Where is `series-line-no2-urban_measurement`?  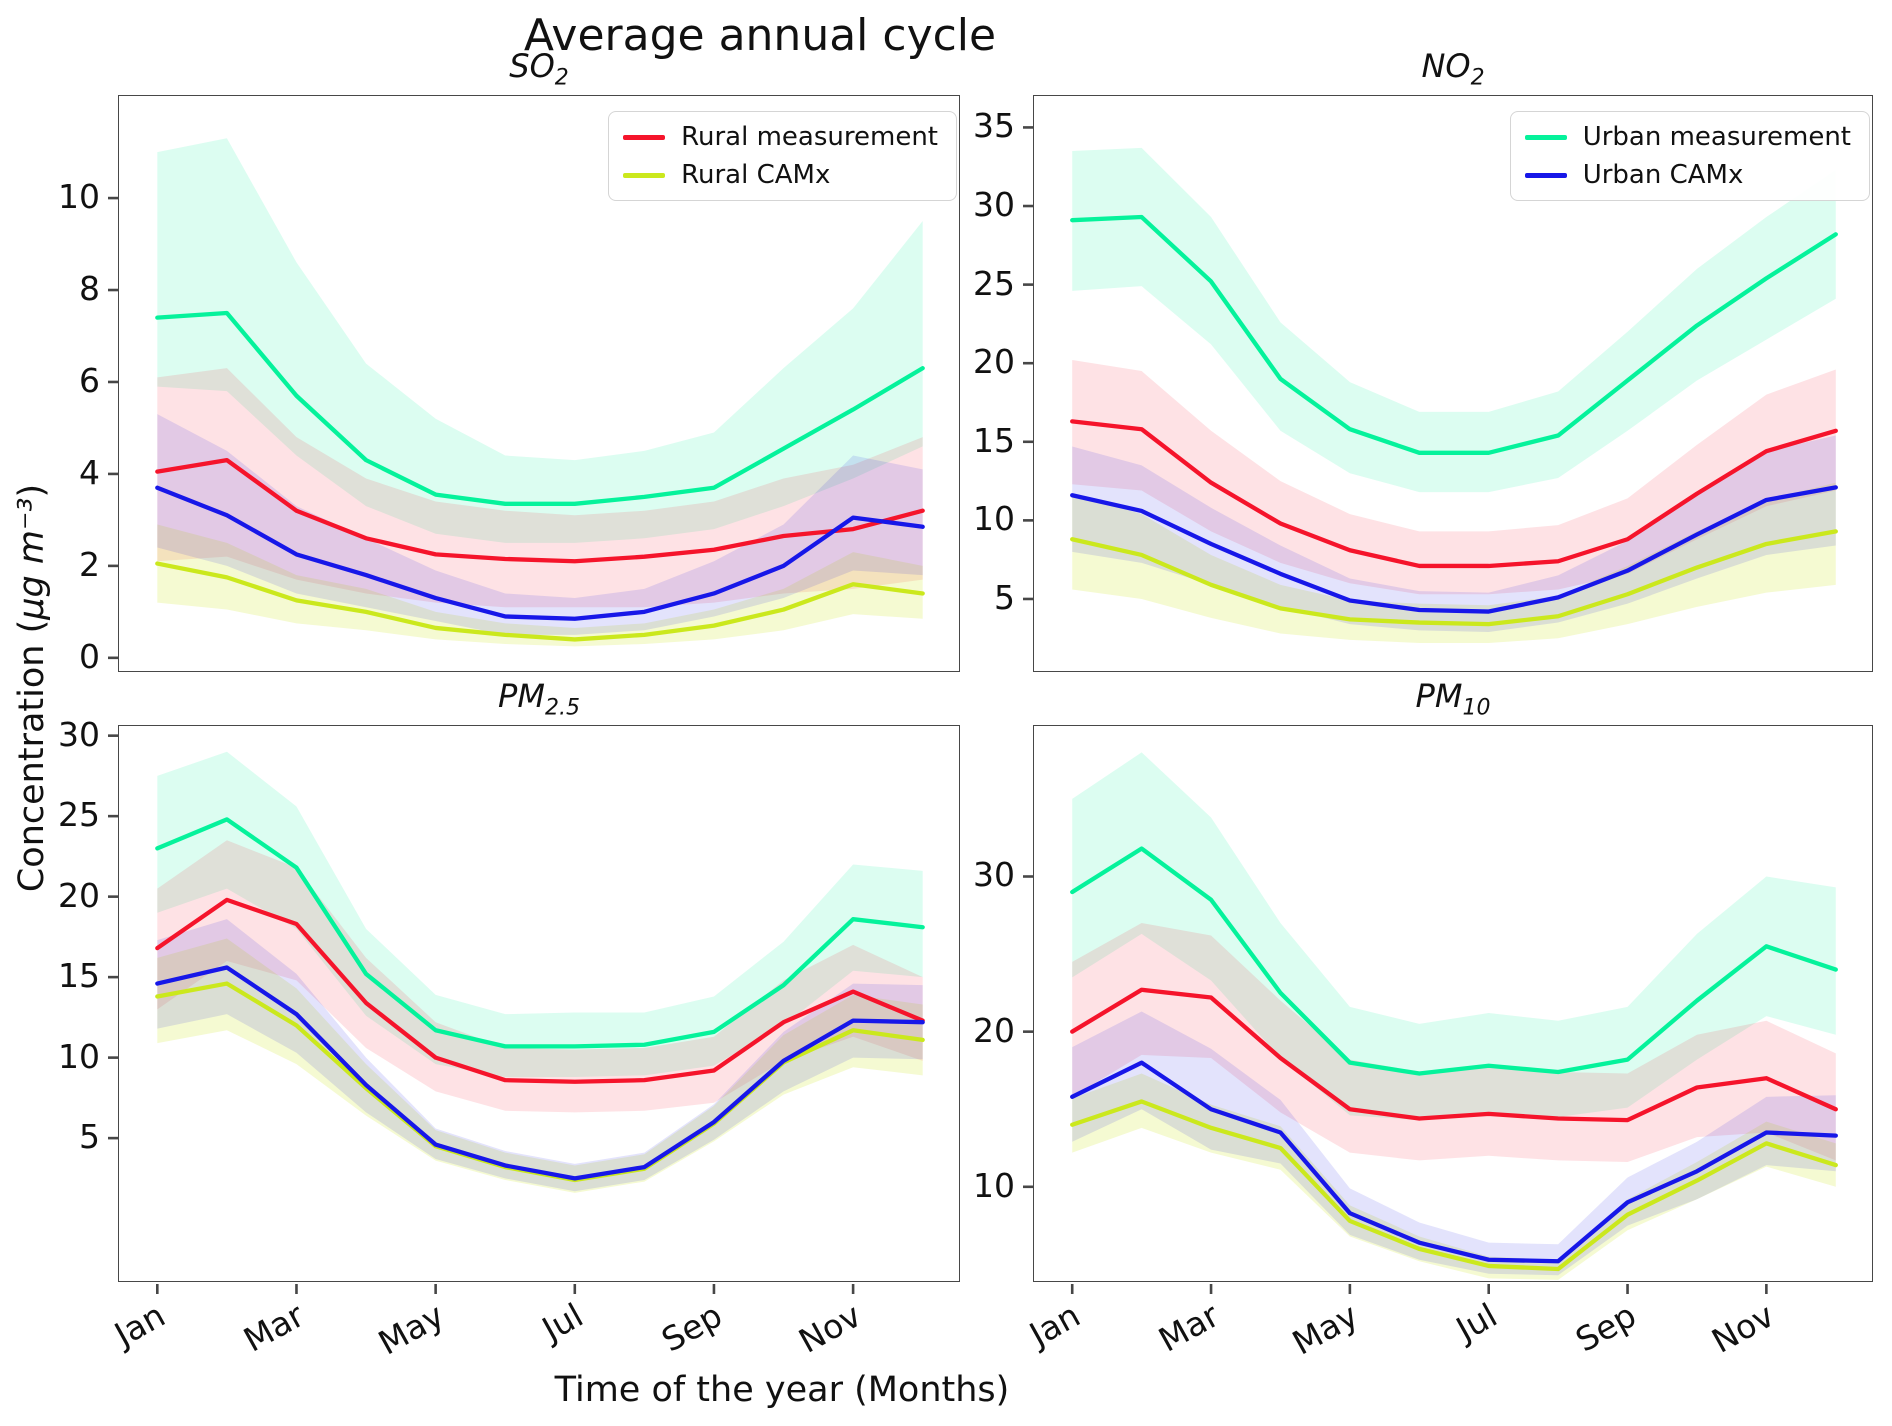
series-line-no2-urban_measurement is located at coordinates (1454, 334).